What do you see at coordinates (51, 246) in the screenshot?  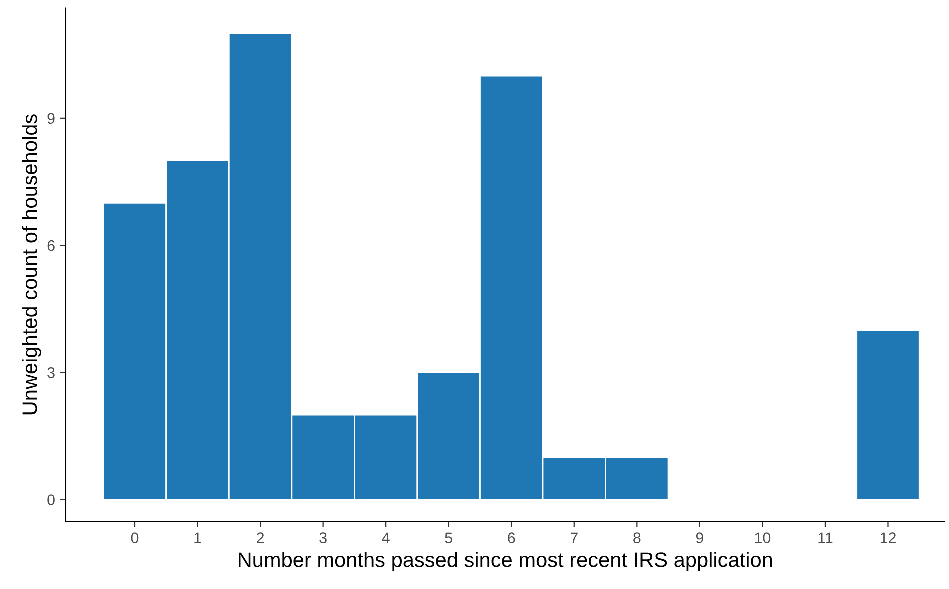 I see `y-tick-label: 6` at bounding box center [51, 246].